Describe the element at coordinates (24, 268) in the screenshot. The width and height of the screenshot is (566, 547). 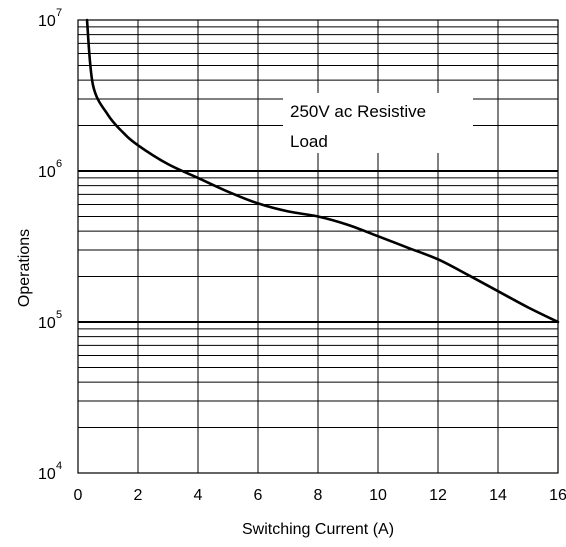
I see `y-axis-label: Operations` at that location.